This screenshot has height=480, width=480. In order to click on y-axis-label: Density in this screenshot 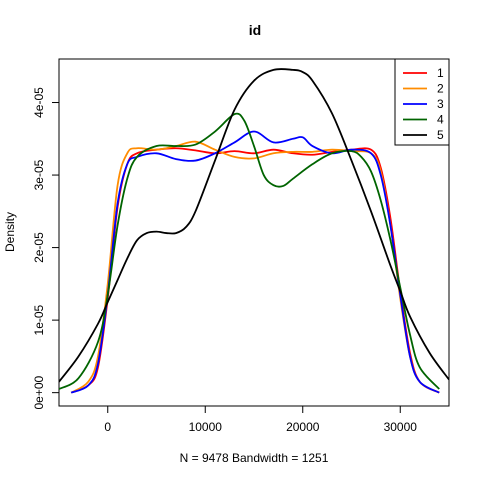, I will do `click(10, 232)`.